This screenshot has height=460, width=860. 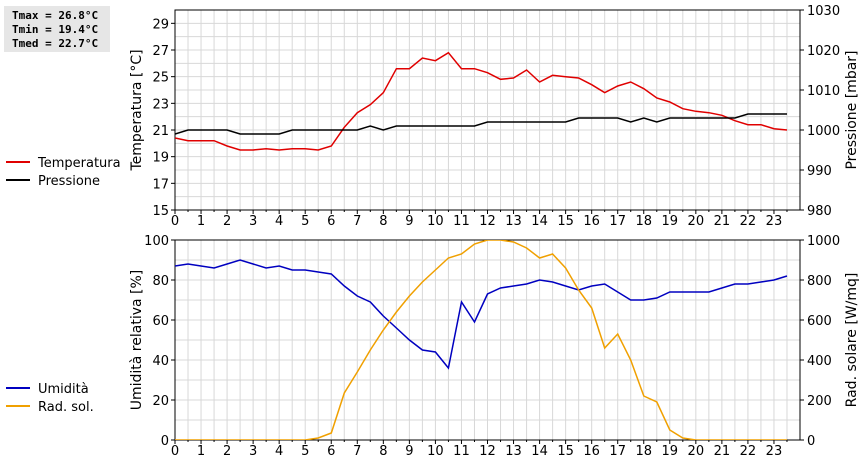 I want to click on y2-axis-title: Pressione [mbar], so click(x=852, y=109).